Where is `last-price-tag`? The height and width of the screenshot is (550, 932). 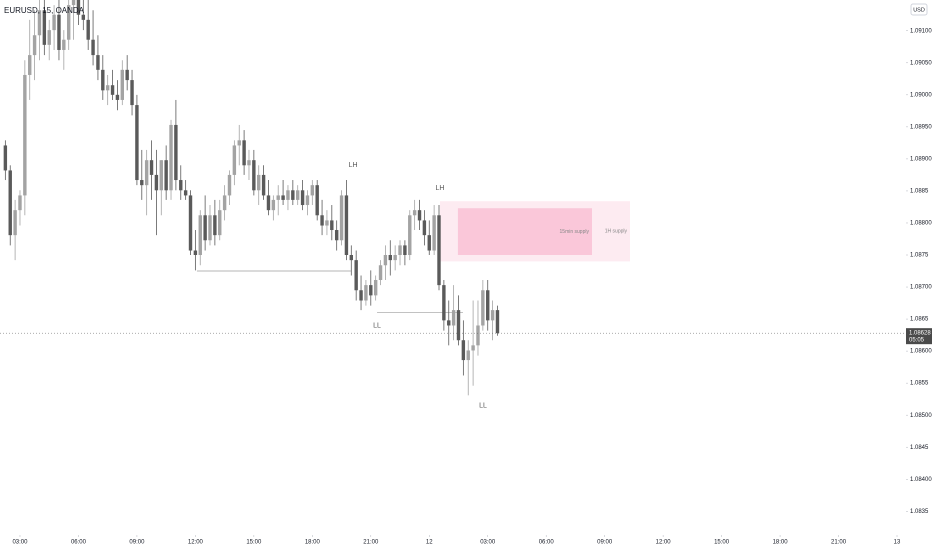
last-price-tag is located at coordinates (919, 336).